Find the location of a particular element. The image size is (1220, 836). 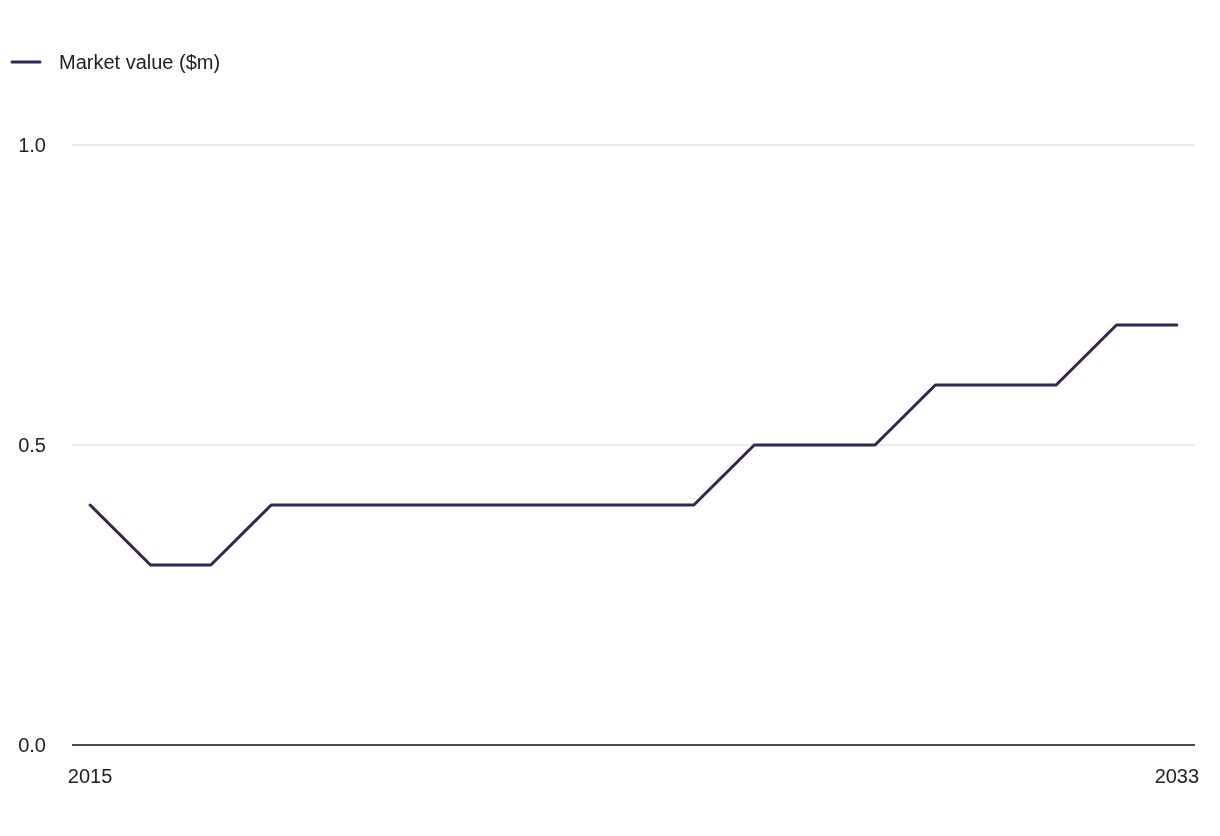

x-tick-label: 2015 is located at coordinates (90, 776).